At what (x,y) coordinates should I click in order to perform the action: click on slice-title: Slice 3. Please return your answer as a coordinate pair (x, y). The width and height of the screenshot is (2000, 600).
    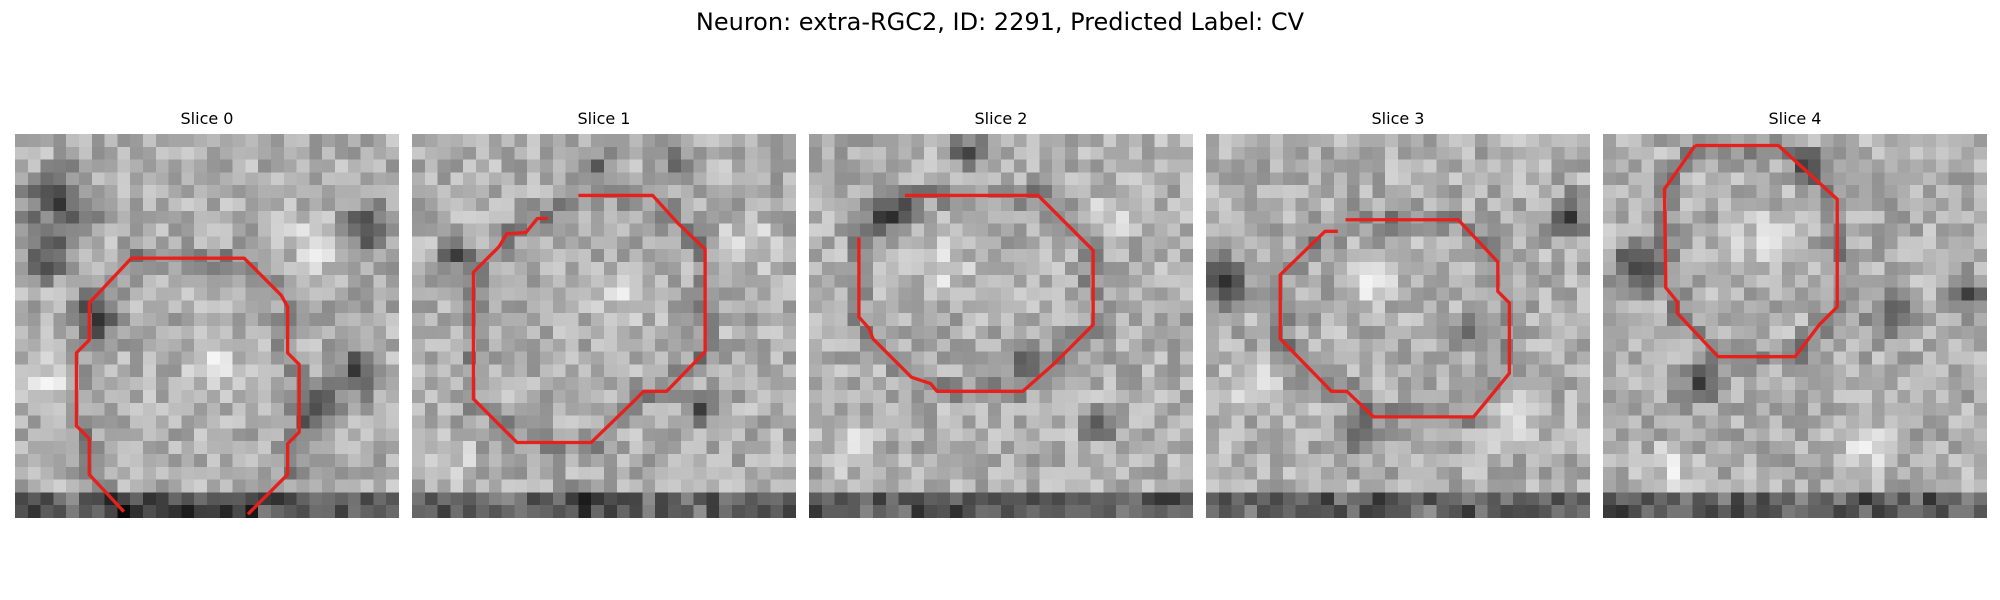
    Looking at the image, I should click on (1398, 118).